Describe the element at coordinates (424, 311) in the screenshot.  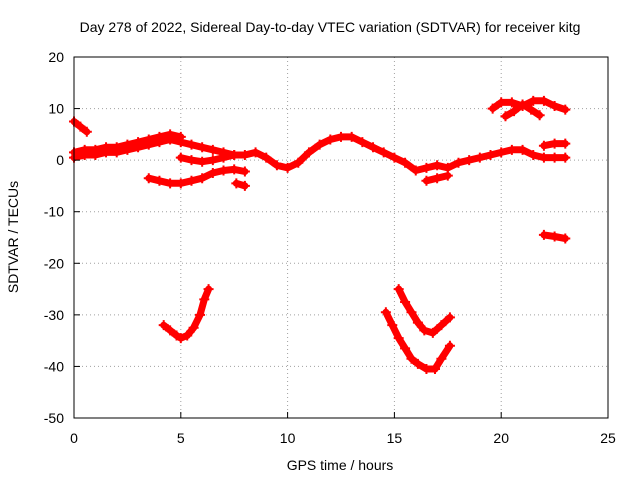
I see `series-dip-15-17-upper` at that location.